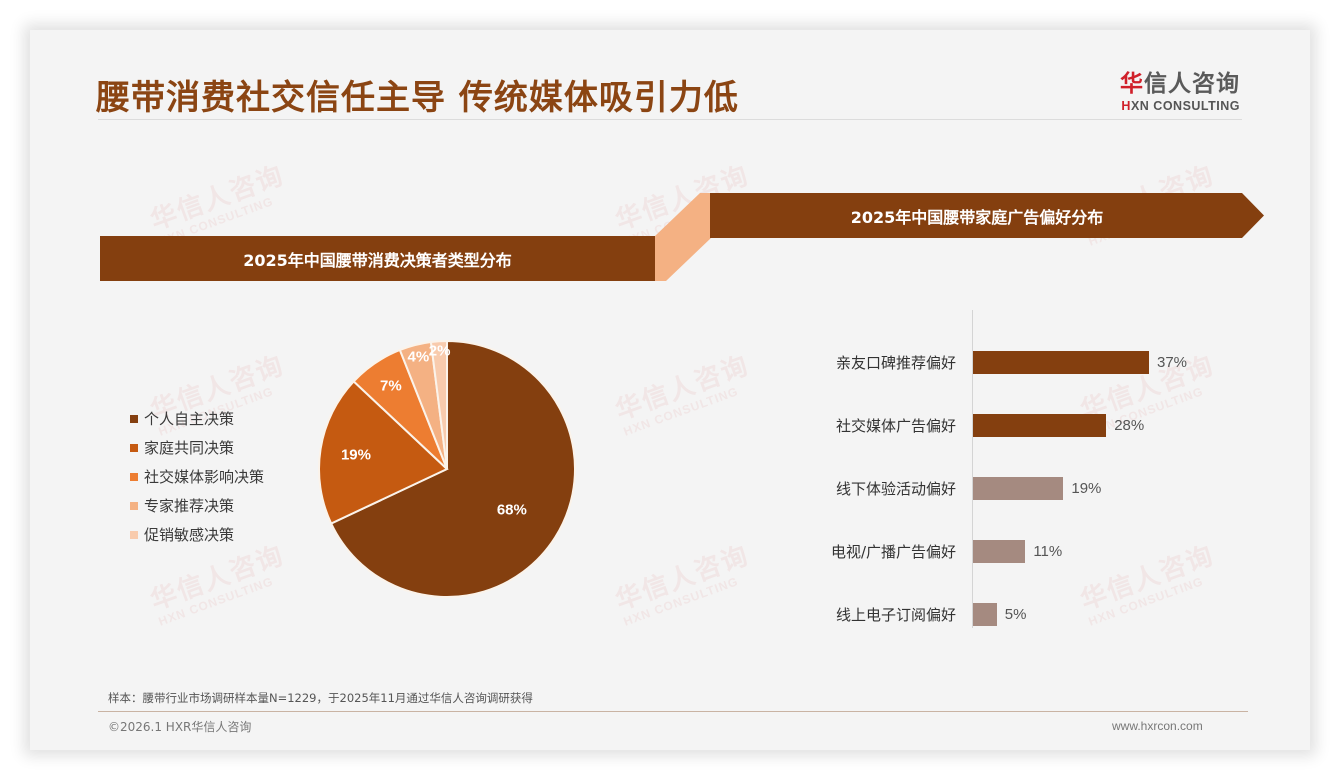  What do you see at coordinates (204, 477) in the screenshot?
I see `legend-label: 社交媒体影响决策` at bounding box center [204, 477].